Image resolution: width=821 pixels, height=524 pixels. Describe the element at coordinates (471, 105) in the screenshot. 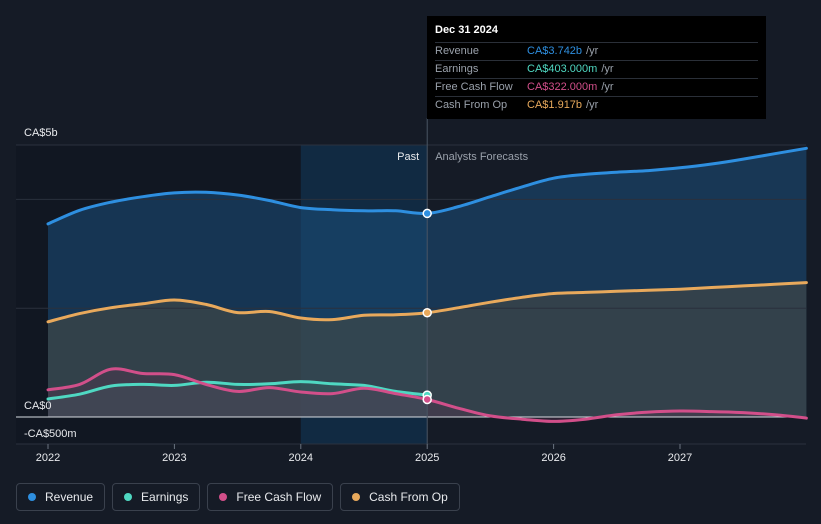

I see `tooltip-label: Cash From Op` at that location.